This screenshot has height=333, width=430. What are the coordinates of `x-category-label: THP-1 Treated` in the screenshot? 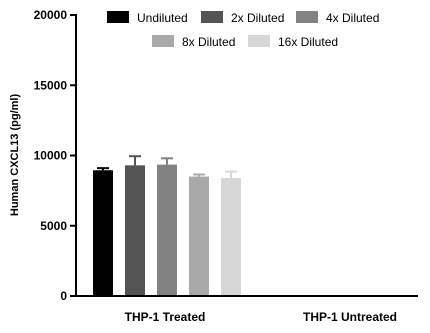 It's located at (165, 317).